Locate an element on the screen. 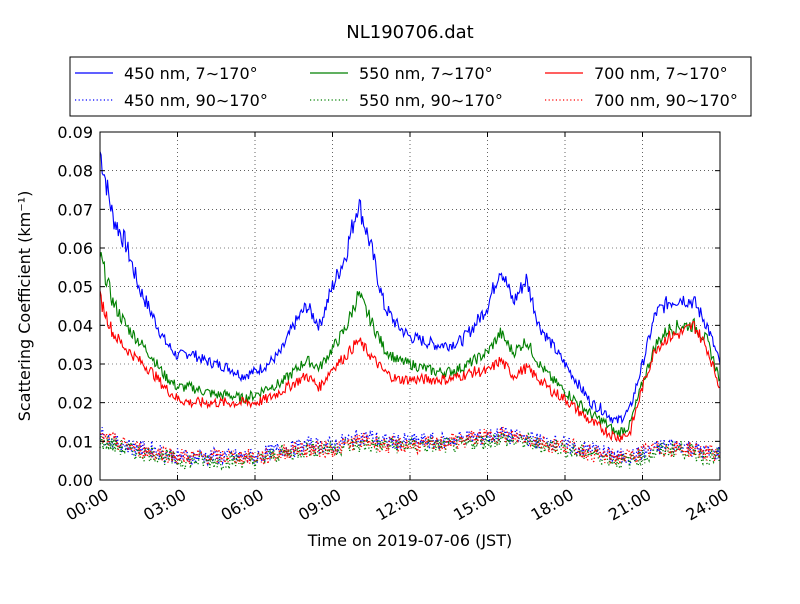 Image resolution: width=800 pixels, height=604 pixels. legend-label: 700 nm, 90∼170° is located at coordinates (666, 100).